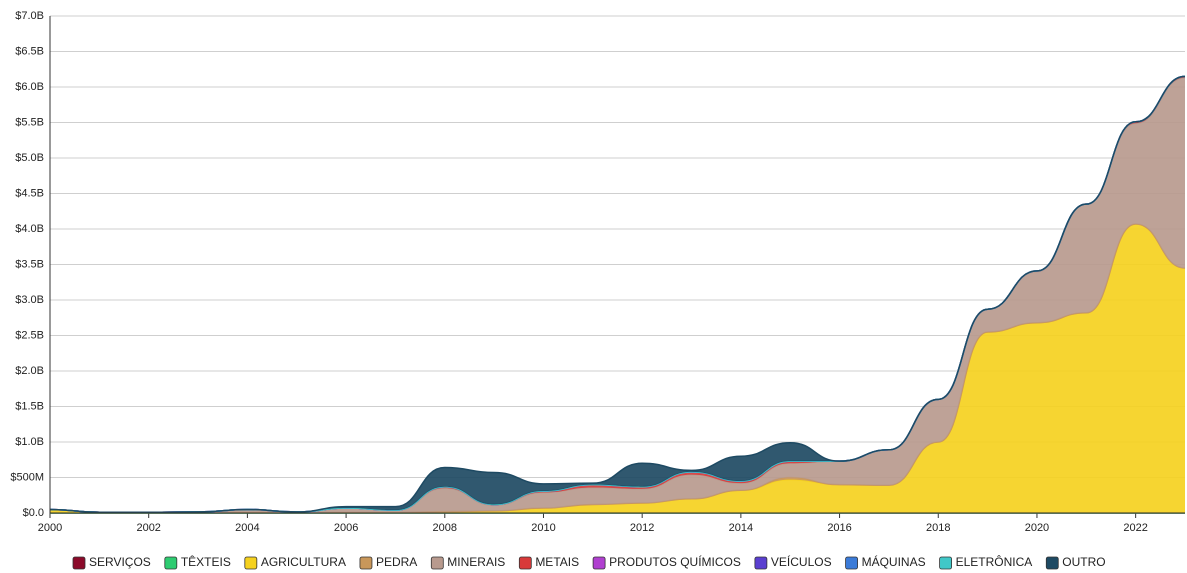 The width and height of the screenshot is (1187, 573). Describe the element at coordinates (938, 528) in the screenshot. I see `x-tick-label: 2018` at that location.